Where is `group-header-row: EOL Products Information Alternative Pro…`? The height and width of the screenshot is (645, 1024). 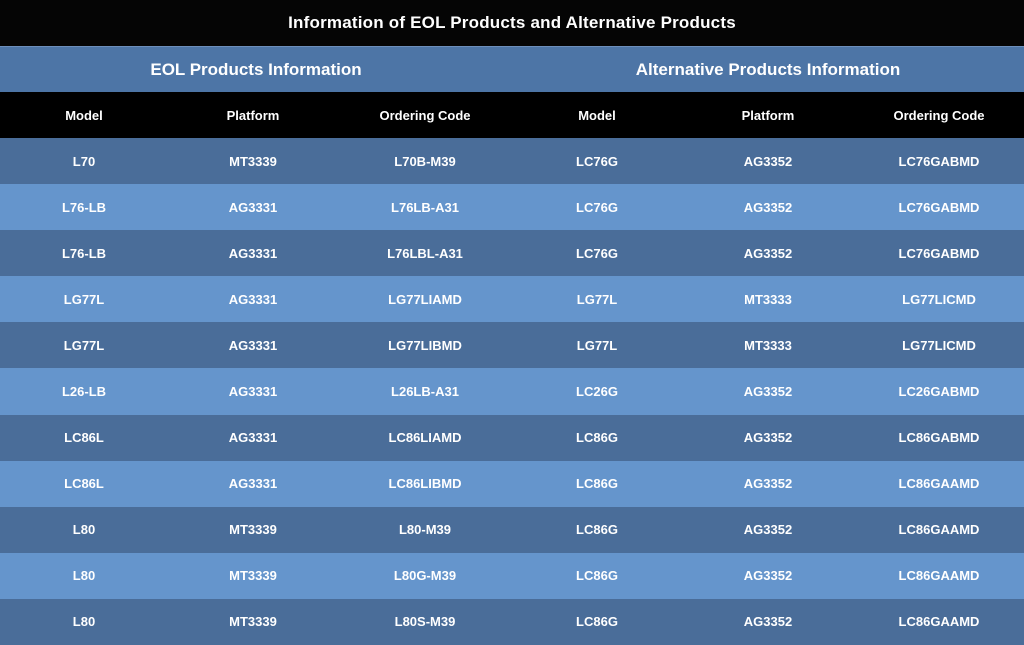
group-header-row: EOL Products Information Alternative Pro… is located at coordinates (512, 69).